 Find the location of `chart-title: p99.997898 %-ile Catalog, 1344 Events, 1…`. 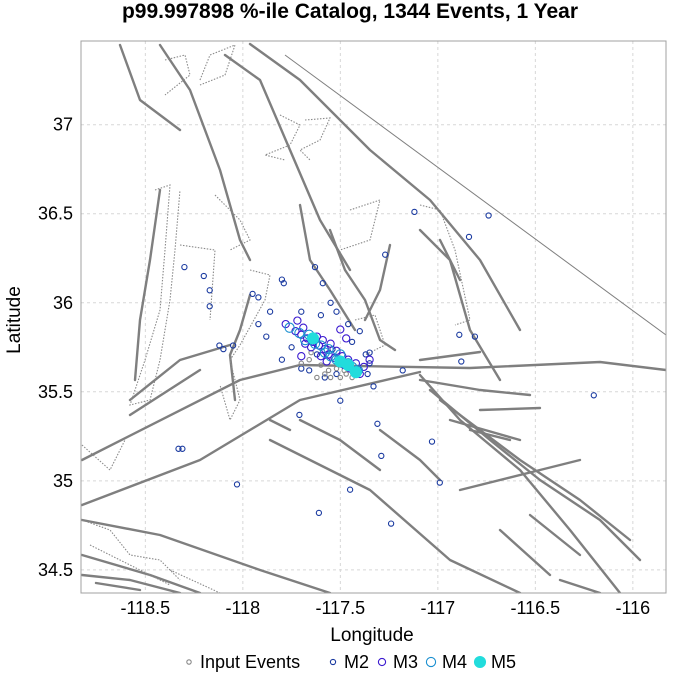

chart-title: p99.997898 %-ile Catalog, 1344 Events, 1… is located at coordinates (350, 11).